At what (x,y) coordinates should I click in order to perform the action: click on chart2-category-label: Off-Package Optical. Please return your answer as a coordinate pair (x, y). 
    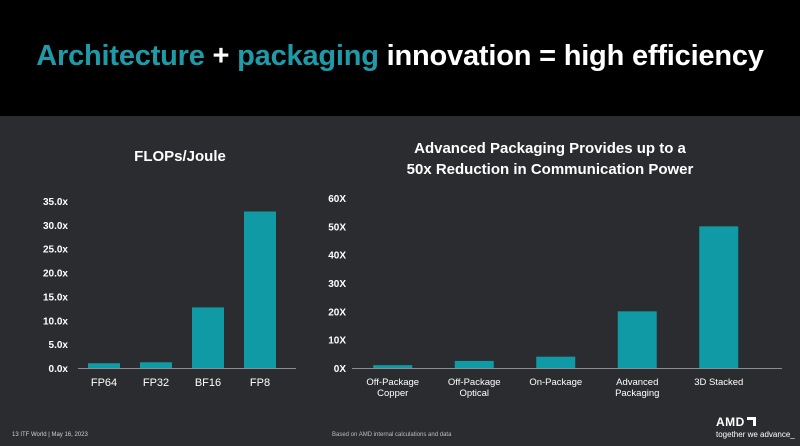
    Looking at the image, I should click on (474, 388).